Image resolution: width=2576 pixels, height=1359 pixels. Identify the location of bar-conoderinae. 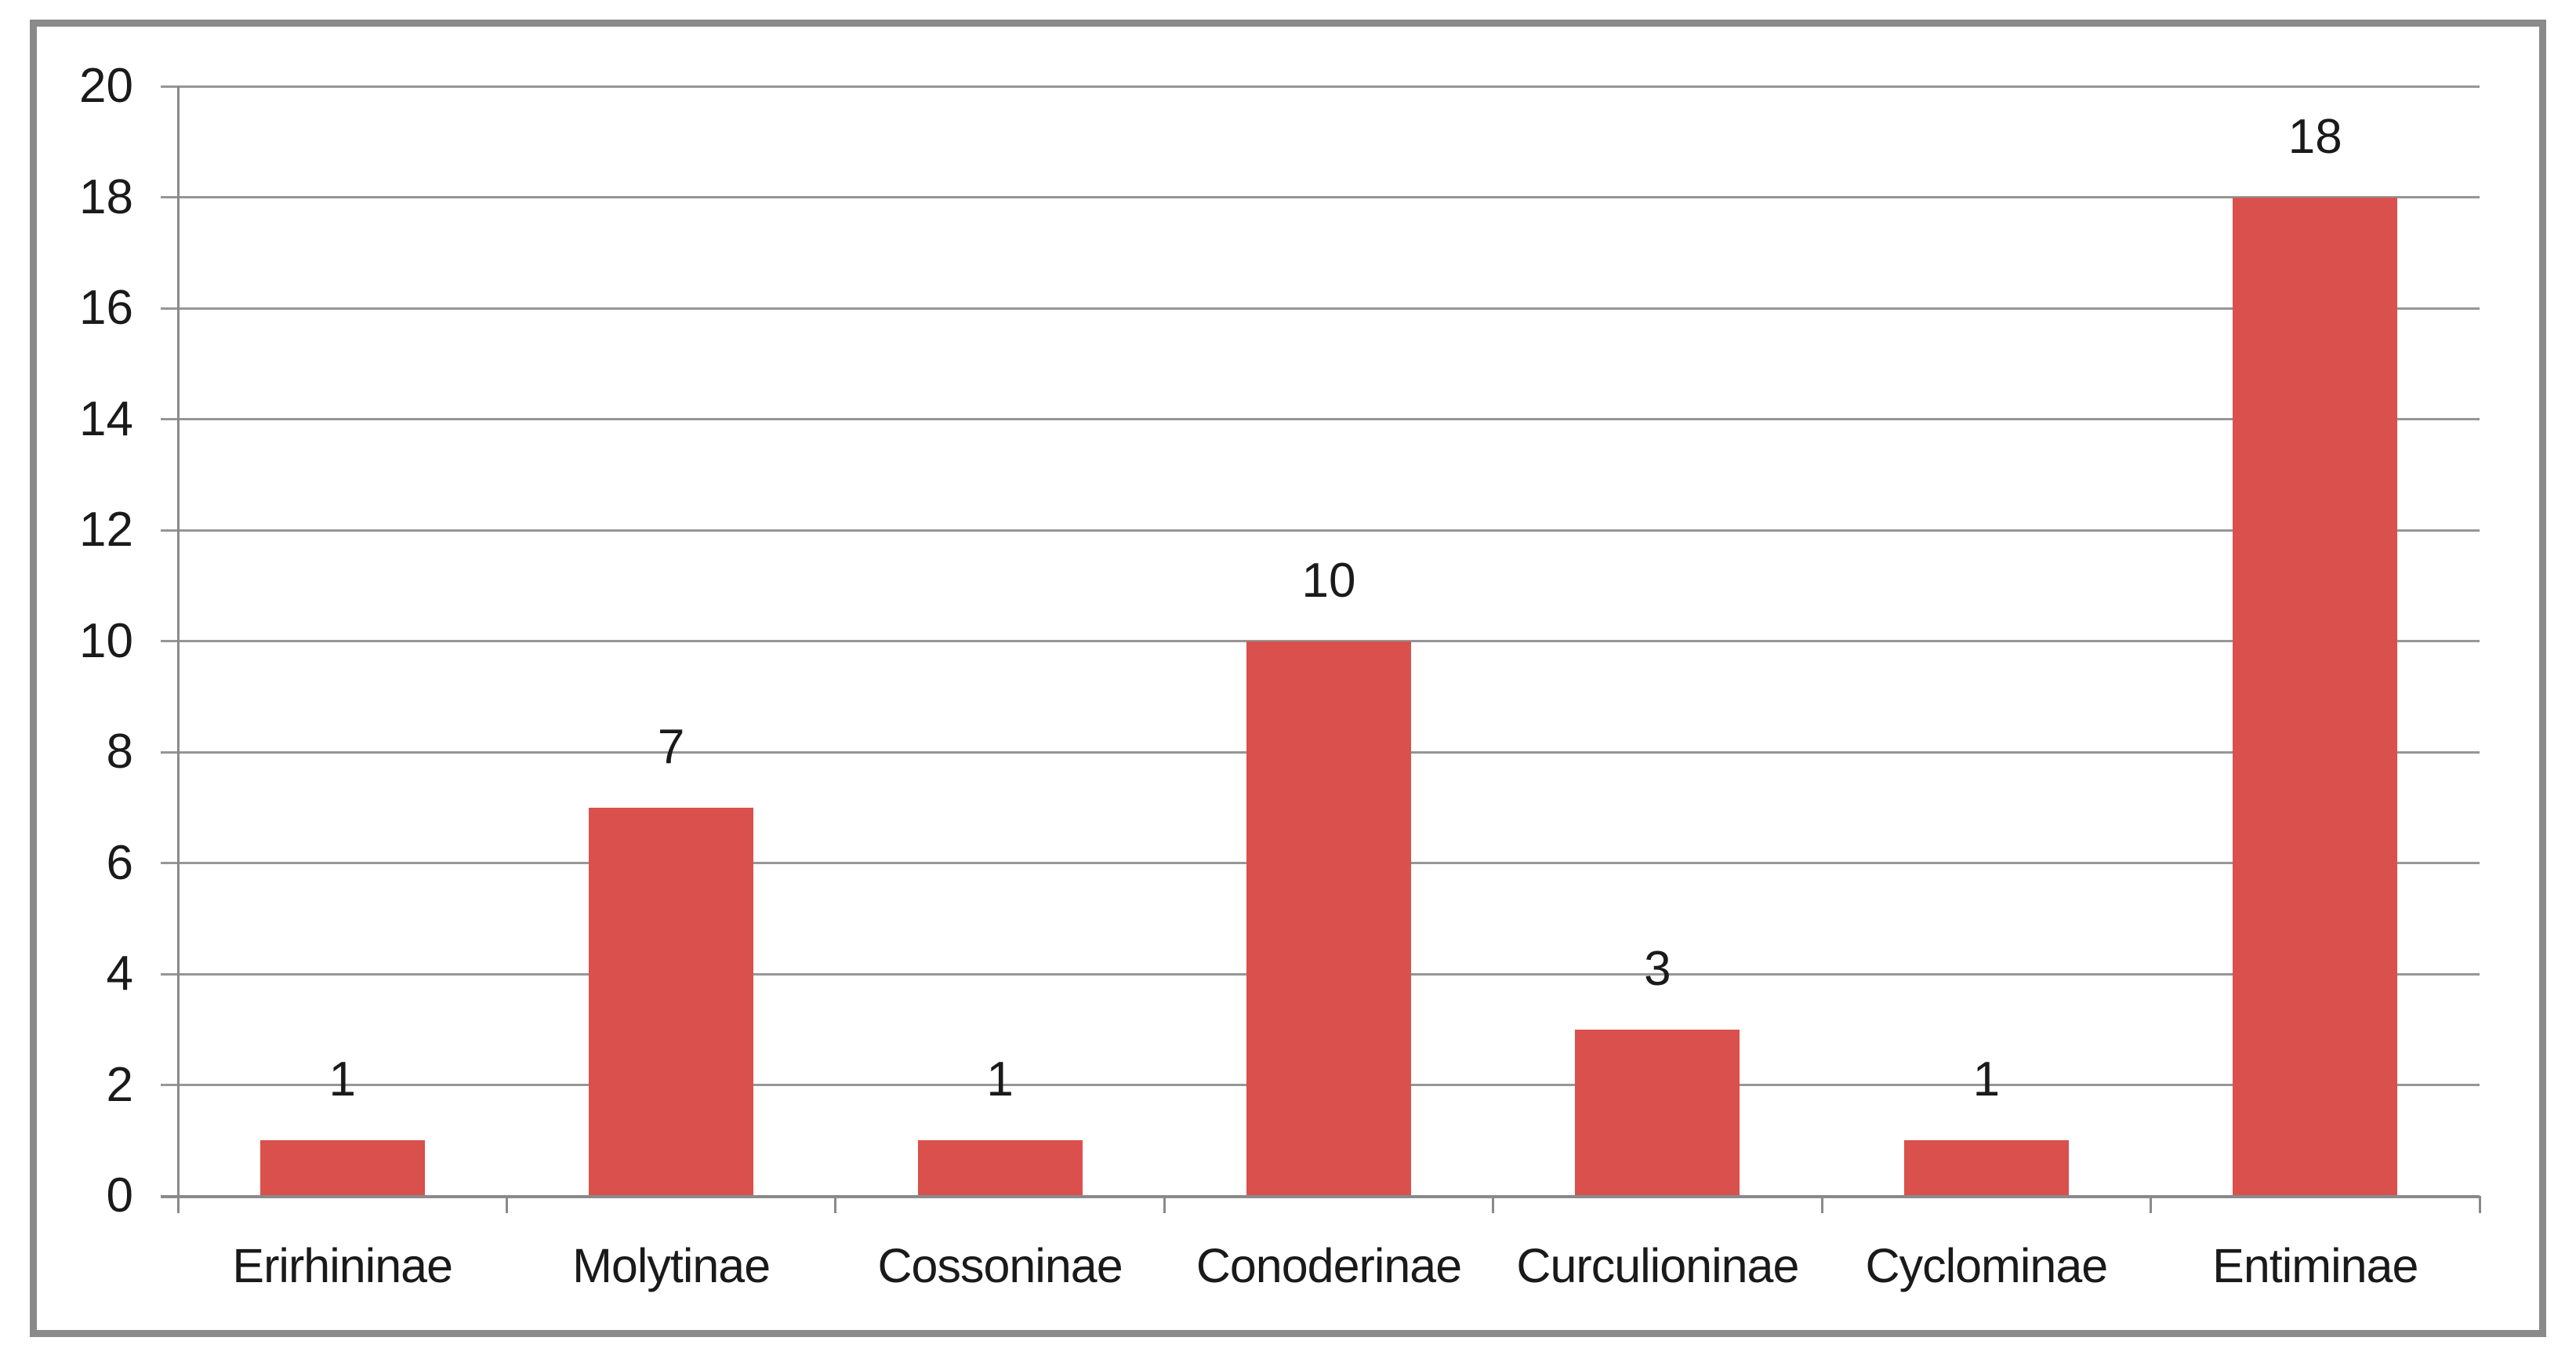
(1328, 918).